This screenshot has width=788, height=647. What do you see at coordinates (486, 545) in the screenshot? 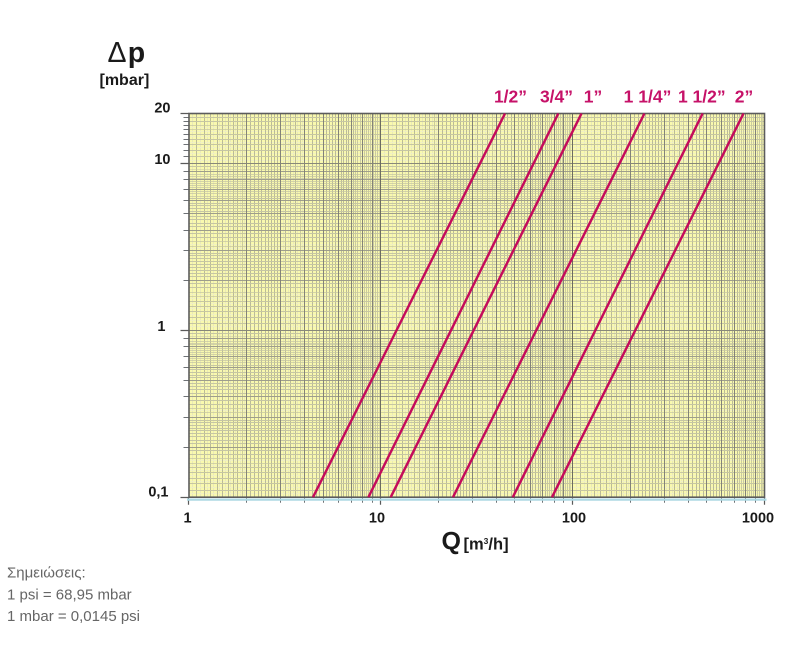
I see `svg-text: [m3/h]` at bounding box center [486, 545].